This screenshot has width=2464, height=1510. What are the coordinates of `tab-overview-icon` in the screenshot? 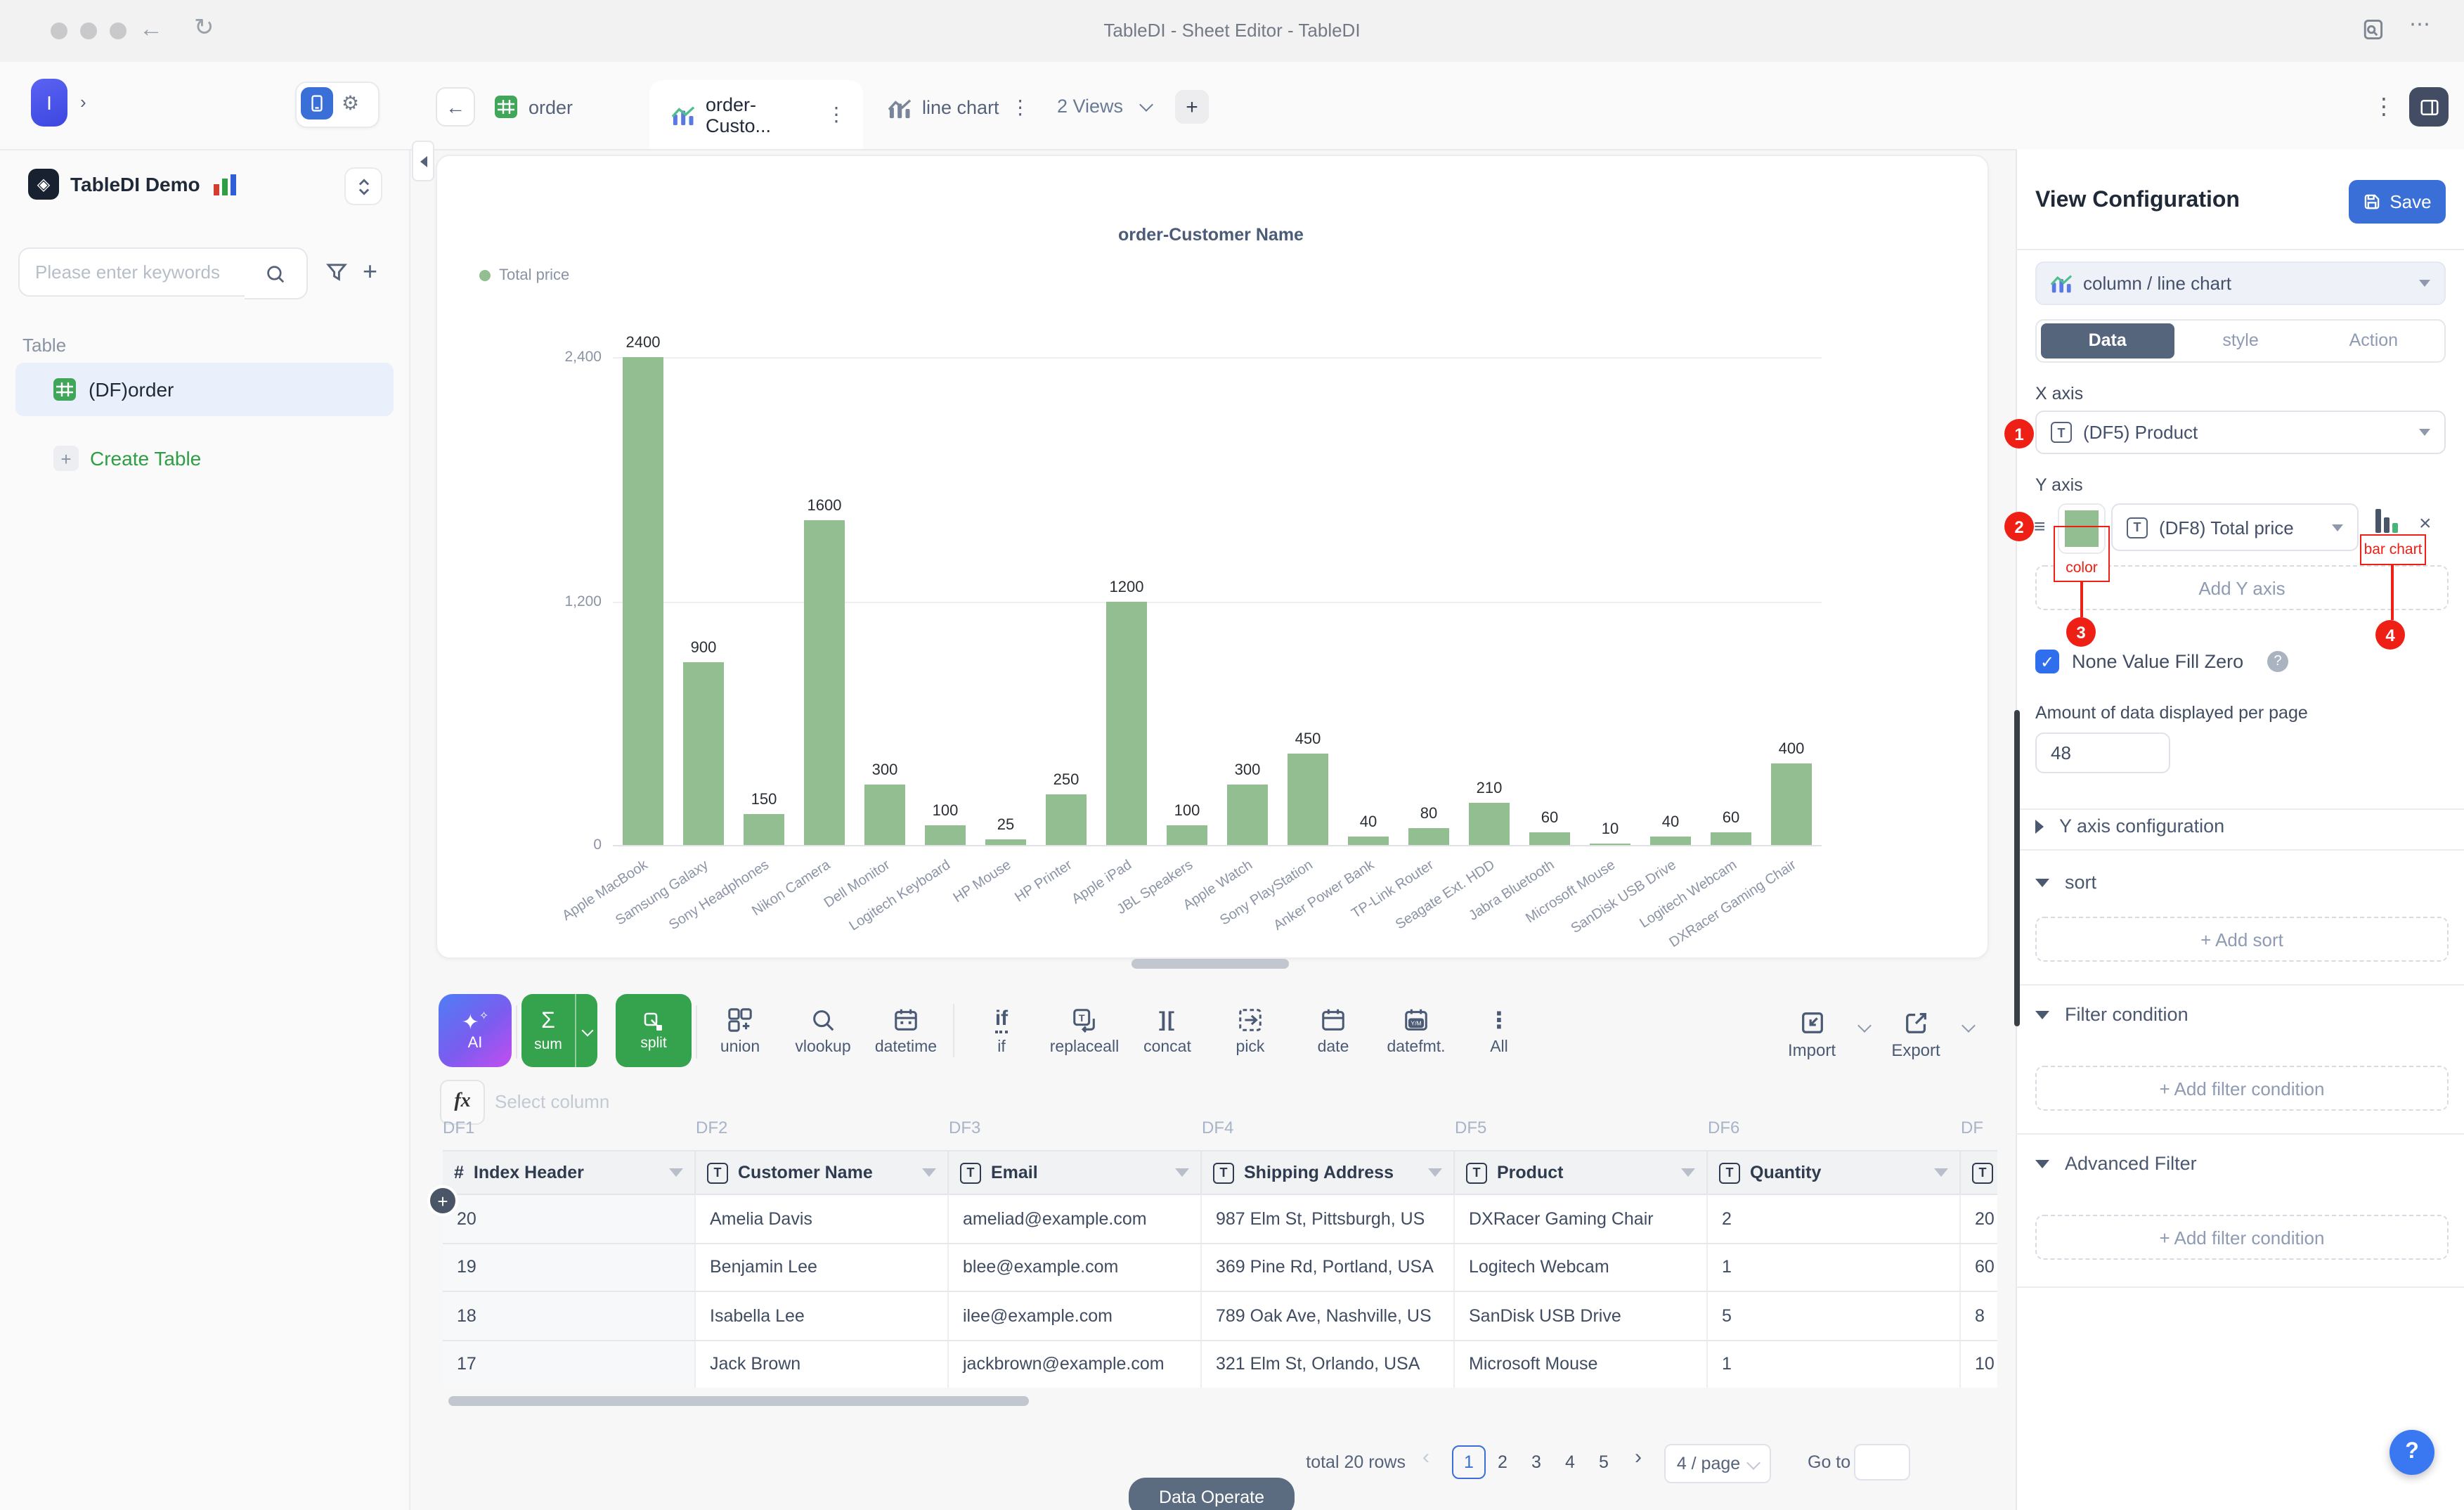 It's located at (2372, 29).